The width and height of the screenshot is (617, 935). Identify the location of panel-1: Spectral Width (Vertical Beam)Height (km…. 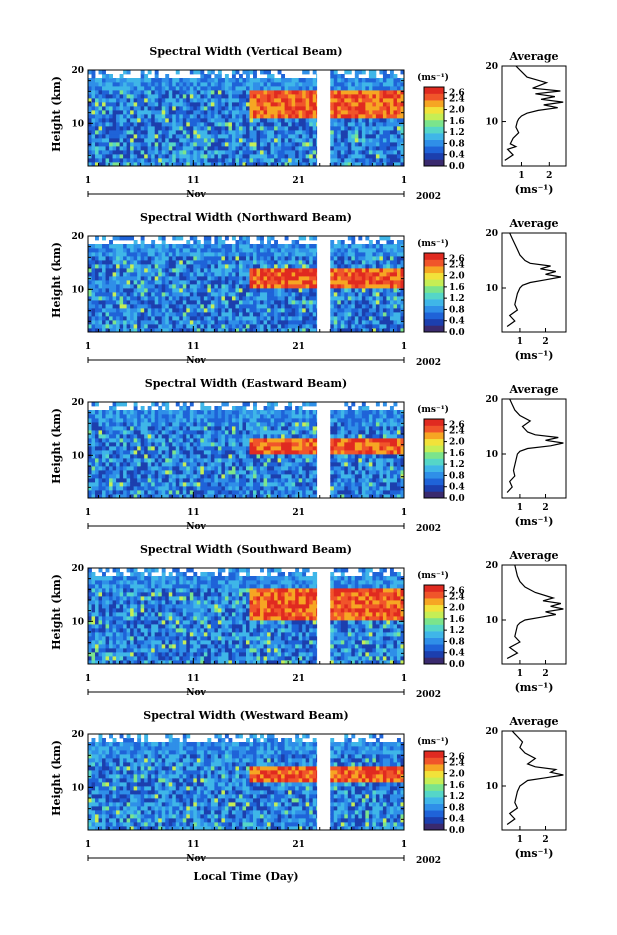
(308, 123).